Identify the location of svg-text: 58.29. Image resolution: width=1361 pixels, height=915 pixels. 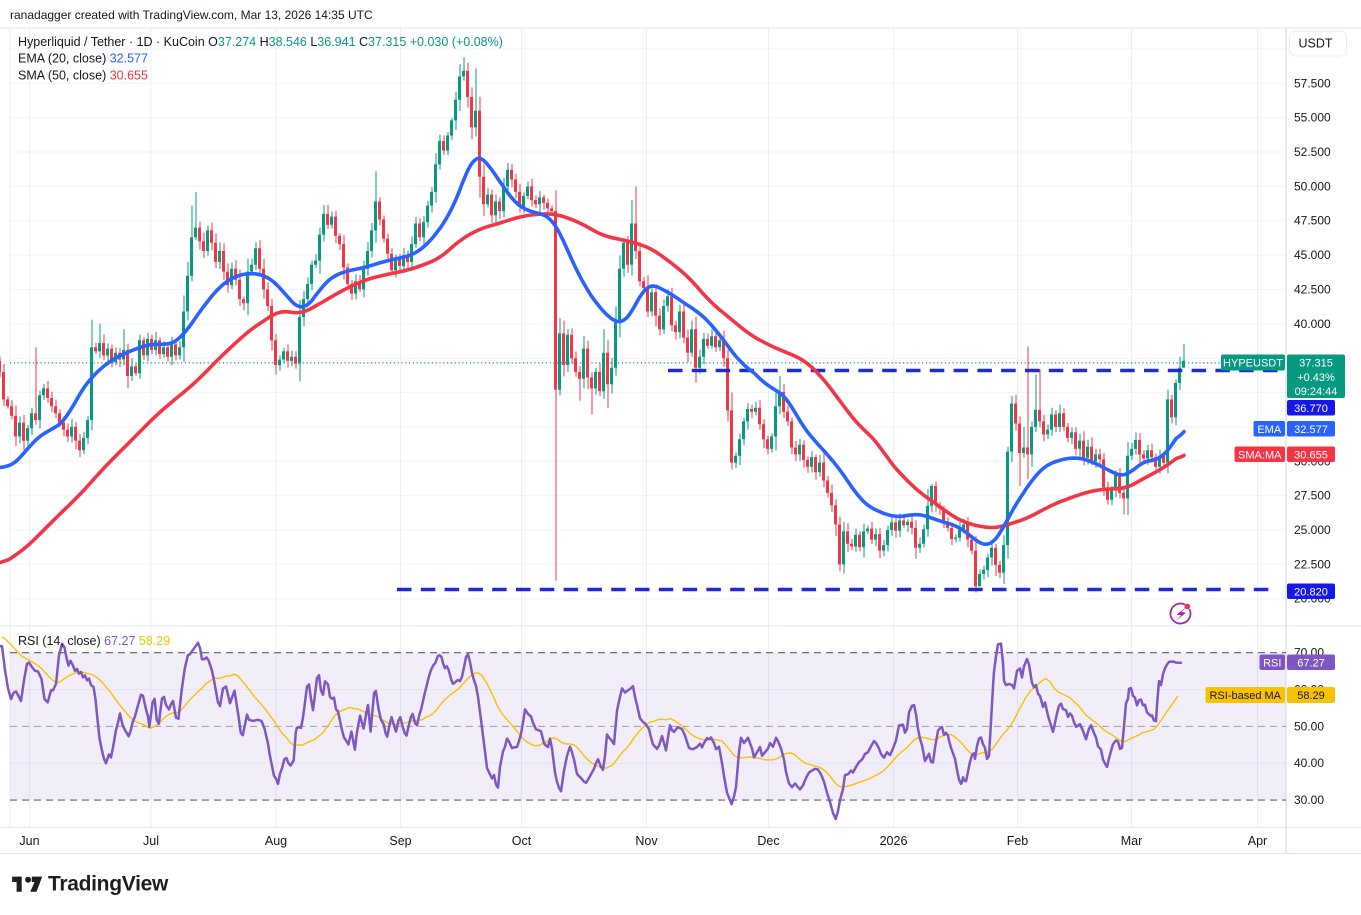
(1311, 696).